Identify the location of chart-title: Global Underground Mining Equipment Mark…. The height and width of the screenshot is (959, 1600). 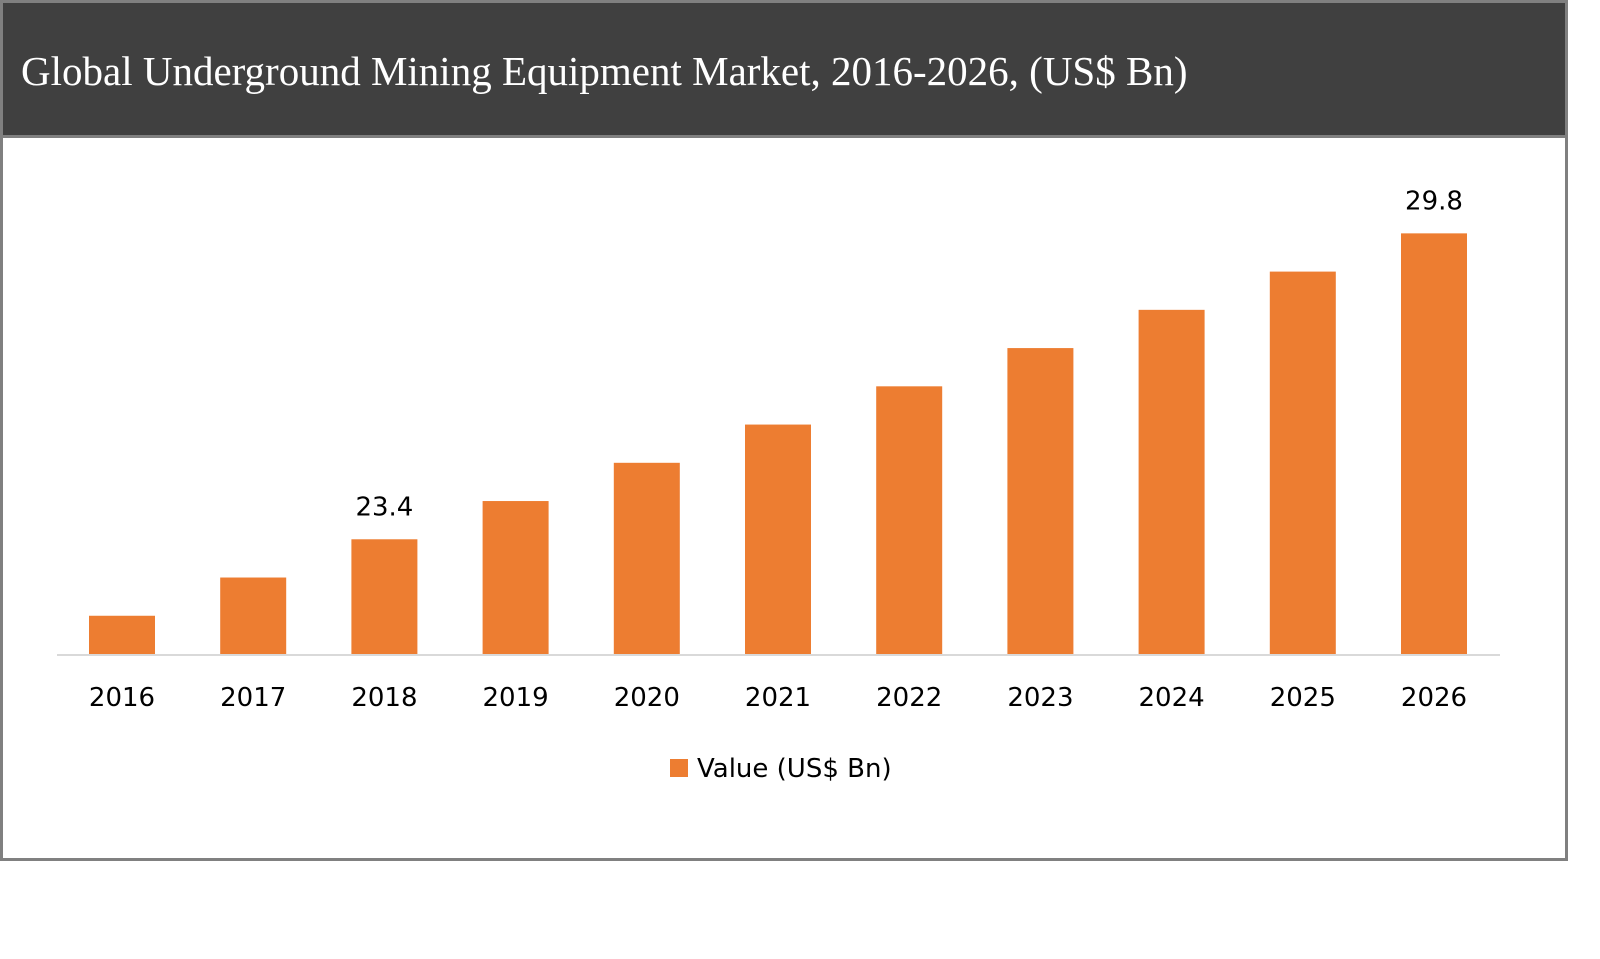
(604, 71).